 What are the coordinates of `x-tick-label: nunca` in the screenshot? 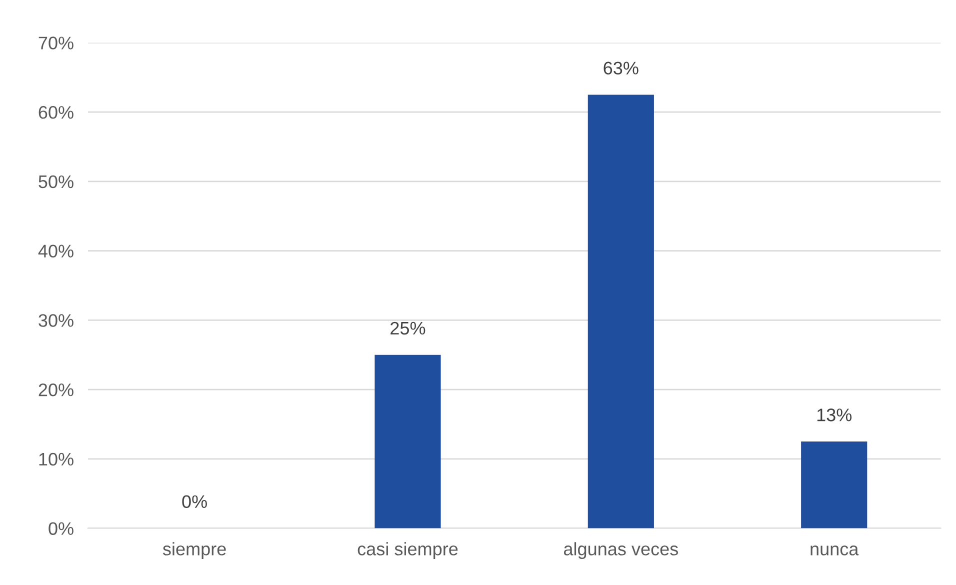 It's located at (834, 551).